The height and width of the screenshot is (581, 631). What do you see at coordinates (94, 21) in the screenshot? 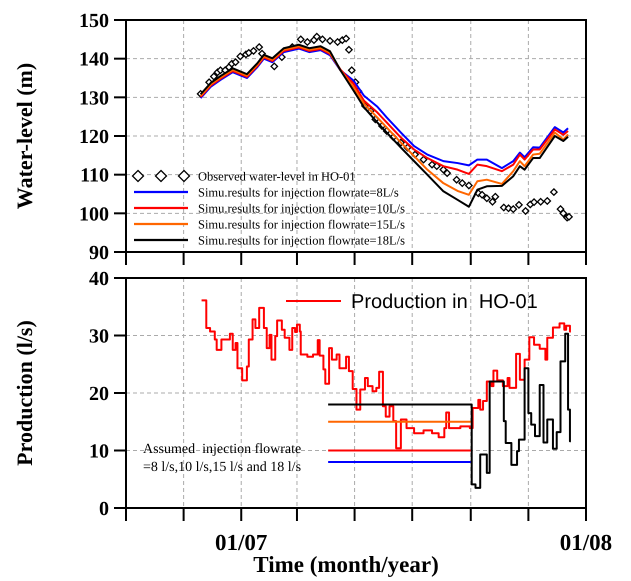
I see `y-tick-label: 150` at bounding box center [94, 21].